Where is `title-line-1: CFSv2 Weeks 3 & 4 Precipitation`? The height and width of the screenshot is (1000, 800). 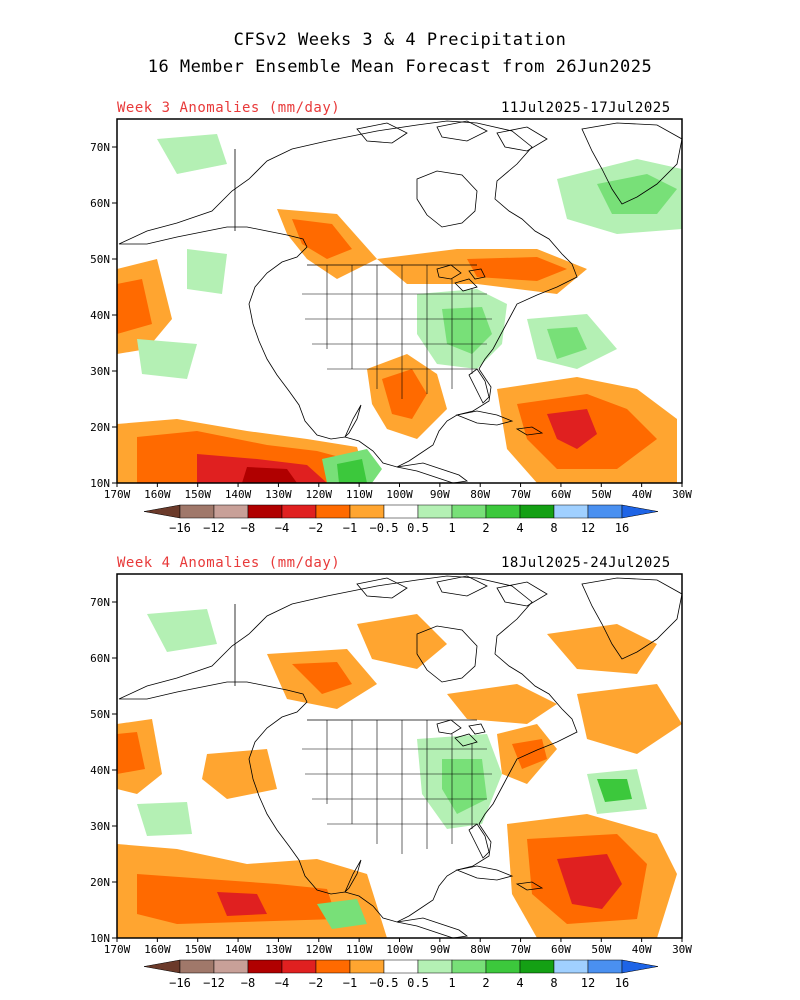 title-line-1: CFSv2 Weeks 3 & 4 Precipitation is located at coordinates (400, 40).